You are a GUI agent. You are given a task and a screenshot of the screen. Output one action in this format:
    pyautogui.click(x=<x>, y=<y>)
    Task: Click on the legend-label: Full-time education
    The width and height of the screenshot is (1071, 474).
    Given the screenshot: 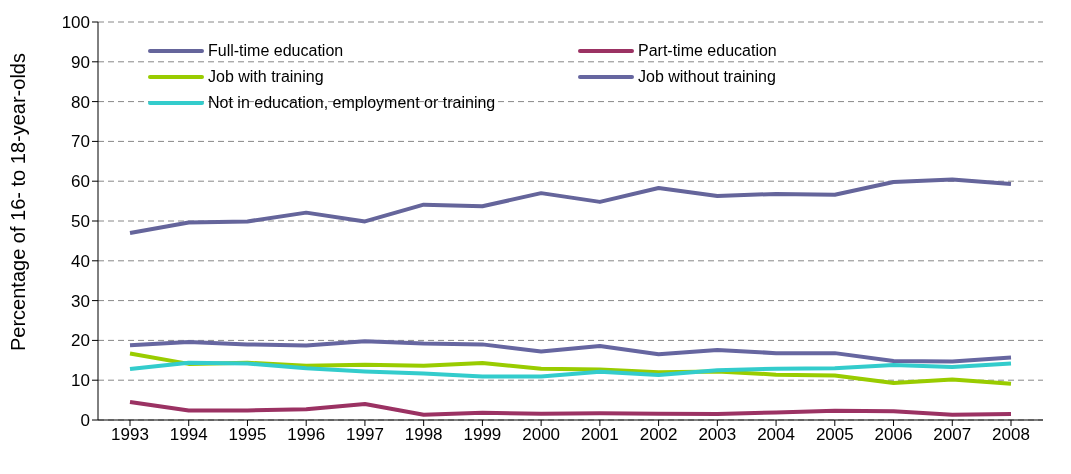 What is the action you would take?
    pyautogui.click(x=276, y=51)
    